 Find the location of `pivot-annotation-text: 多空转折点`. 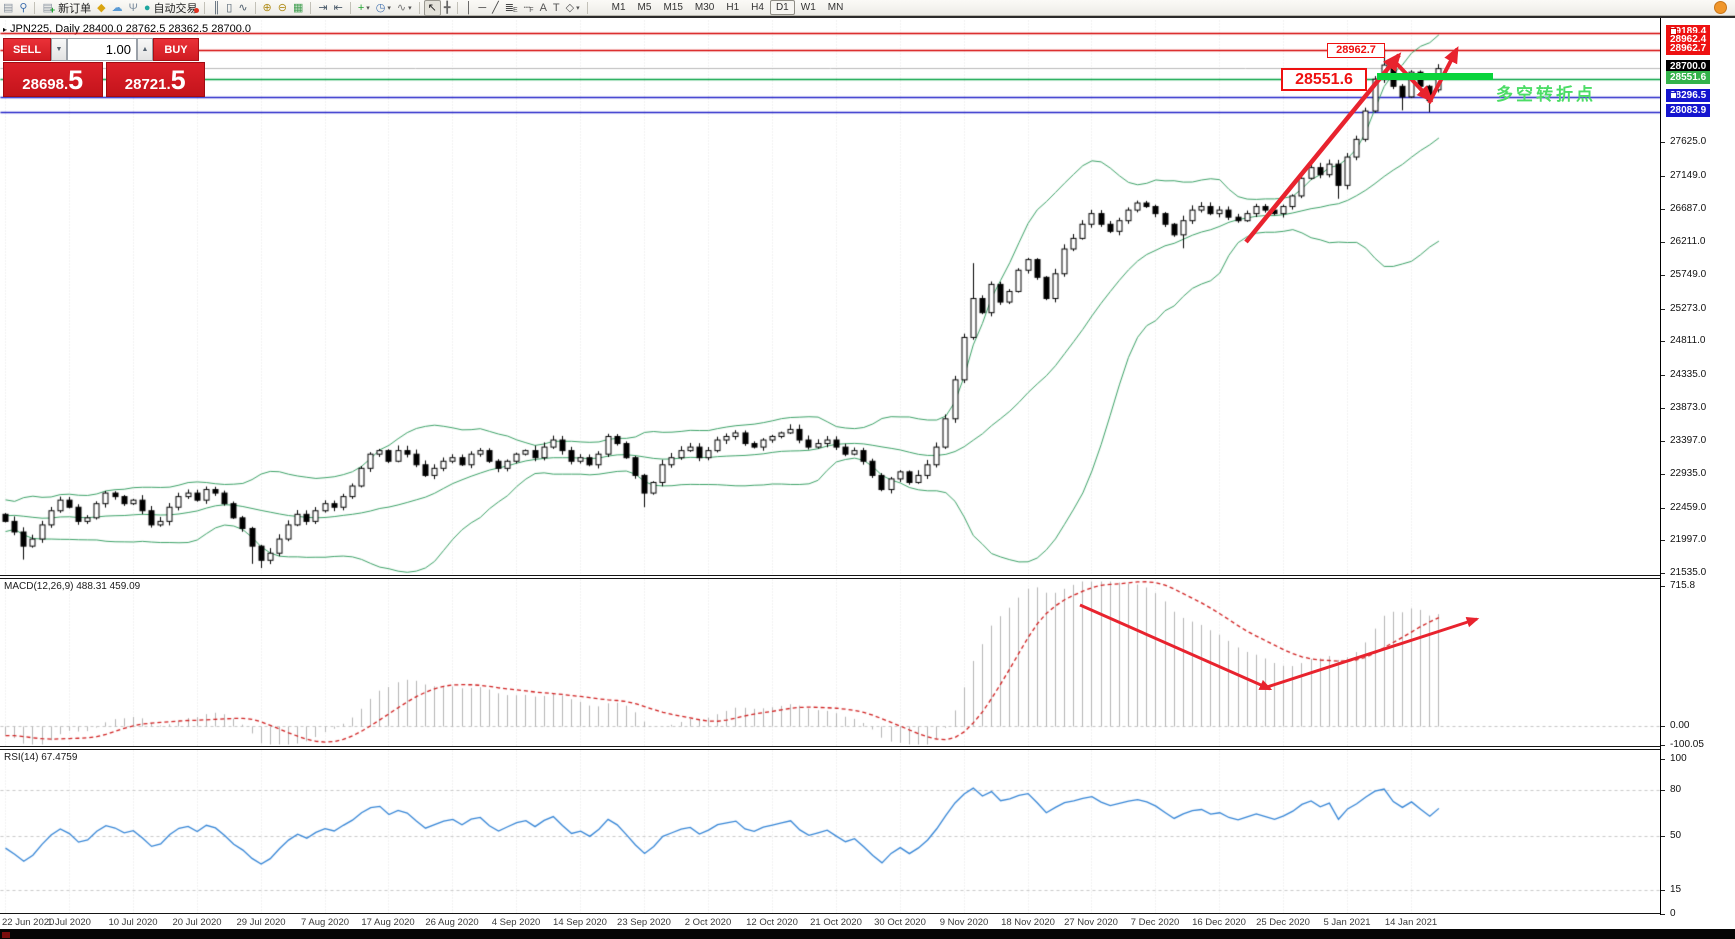

pivot-annotation-text: 多空转折点 is located at coordinates (1546, 94).